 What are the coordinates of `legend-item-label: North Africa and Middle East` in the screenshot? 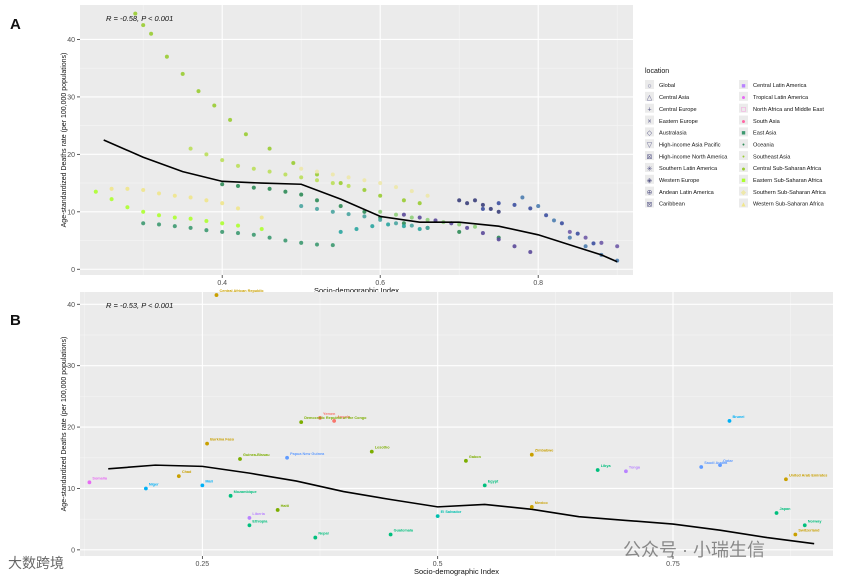 It's located at (788, 110).